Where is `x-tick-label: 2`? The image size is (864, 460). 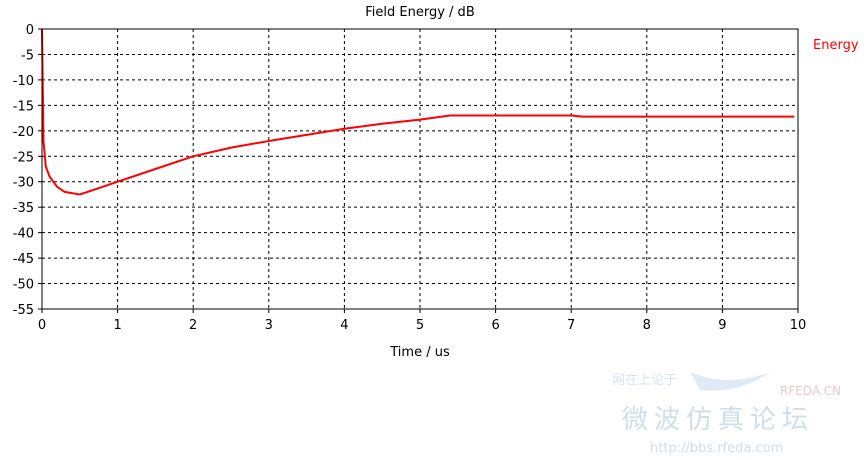 x-tick-label: 2 is located at coordinates (193, 325).